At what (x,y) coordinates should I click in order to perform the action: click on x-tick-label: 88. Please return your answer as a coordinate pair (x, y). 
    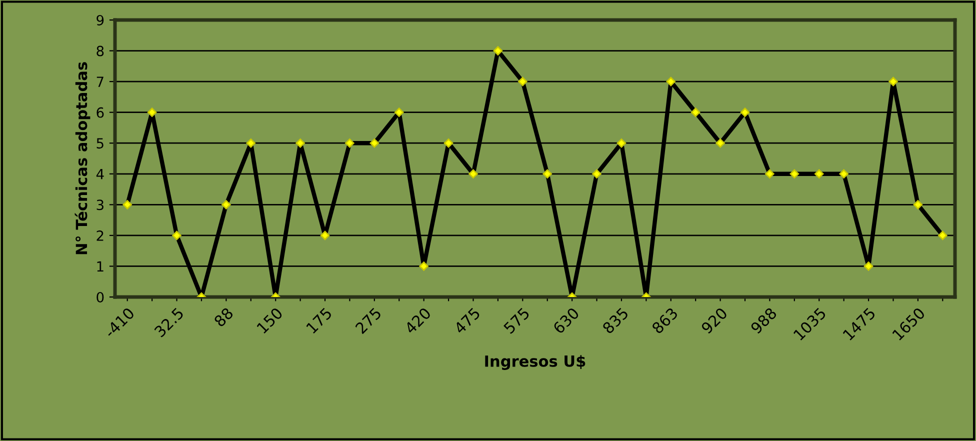
    Looking at the image, I should click on (223, 317).